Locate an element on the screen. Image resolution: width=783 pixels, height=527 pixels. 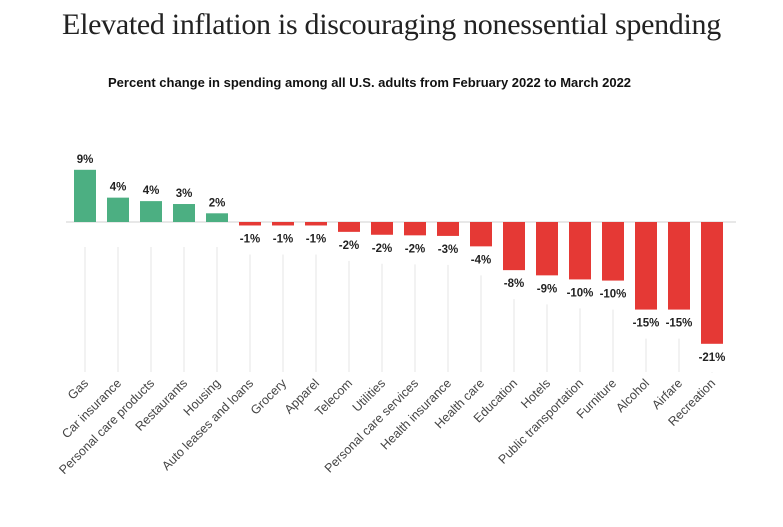
data-label: 9% is located at coordinates (85, 160).